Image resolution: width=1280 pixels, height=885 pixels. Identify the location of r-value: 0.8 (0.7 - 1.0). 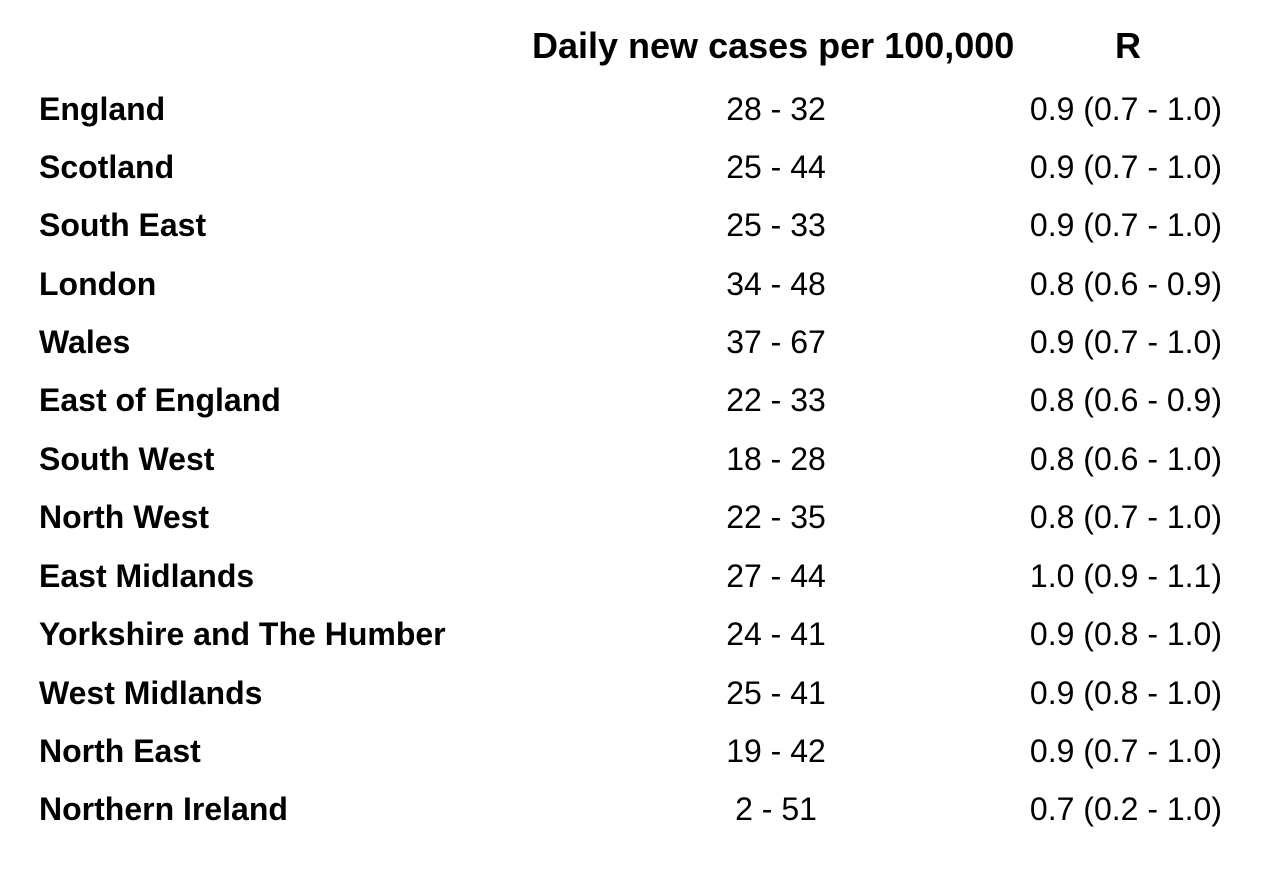
(1125, 517).